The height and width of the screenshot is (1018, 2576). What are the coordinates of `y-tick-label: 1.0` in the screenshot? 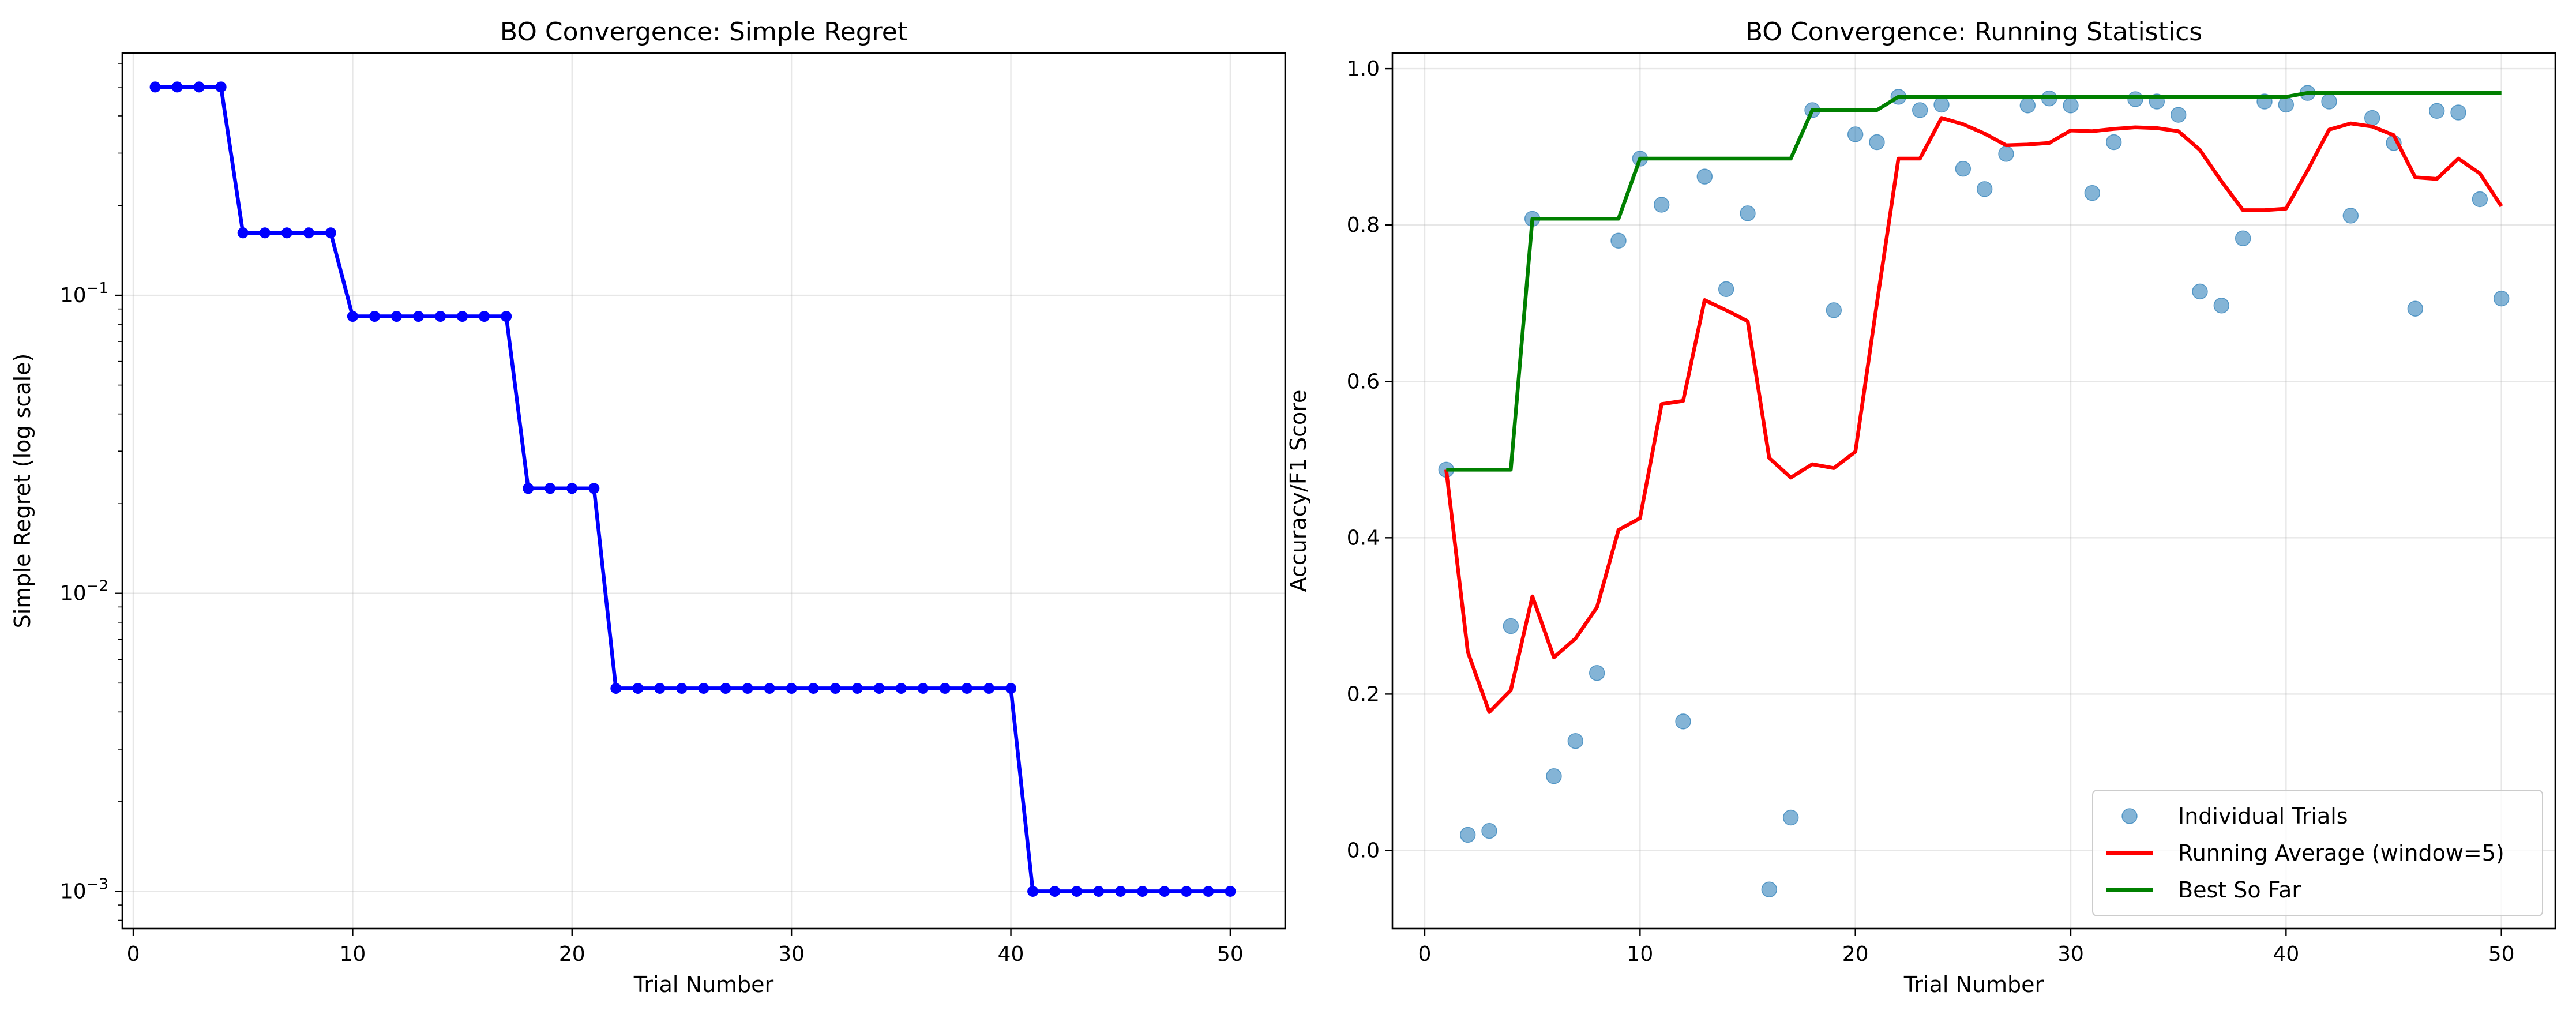 It's located at (1363, 69).